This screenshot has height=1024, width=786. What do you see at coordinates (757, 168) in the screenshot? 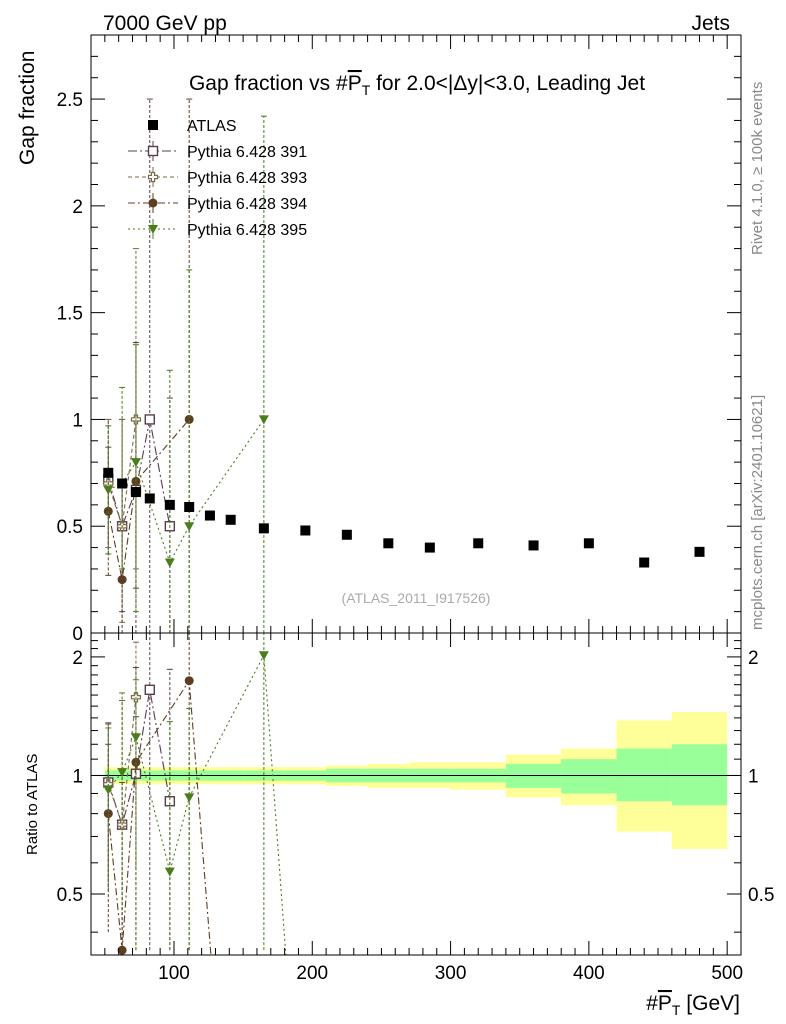
I see `rivet-label: Rivet 4.1.0, ≥ 100k events` at bounding box center [757, 168].